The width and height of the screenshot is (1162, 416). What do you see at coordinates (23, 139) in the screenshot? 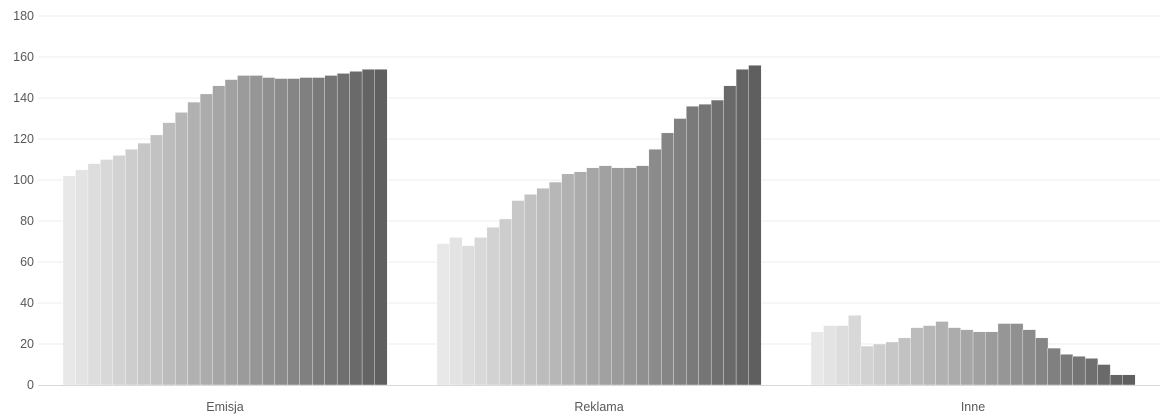
I see `y-tick-label: 120` at bounding box center [23, 139].